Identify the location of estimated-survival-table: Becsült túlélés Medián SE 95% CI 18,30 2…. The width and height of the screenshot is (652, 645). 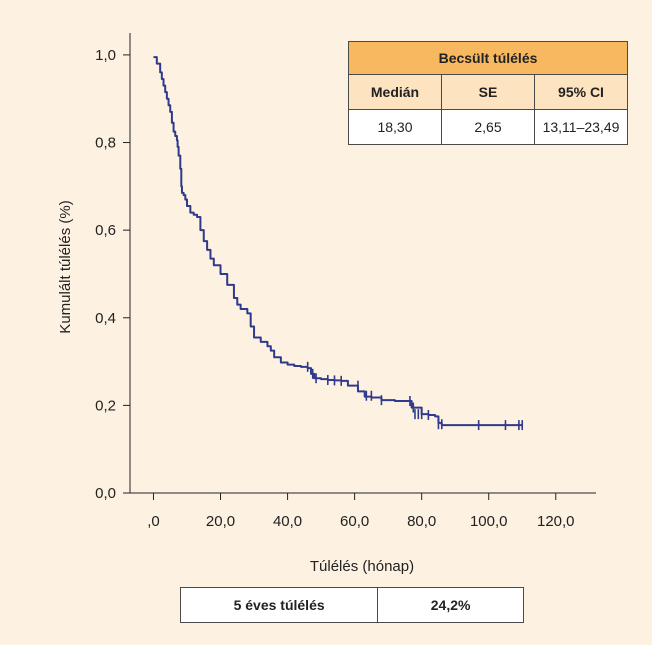
(488, 93).